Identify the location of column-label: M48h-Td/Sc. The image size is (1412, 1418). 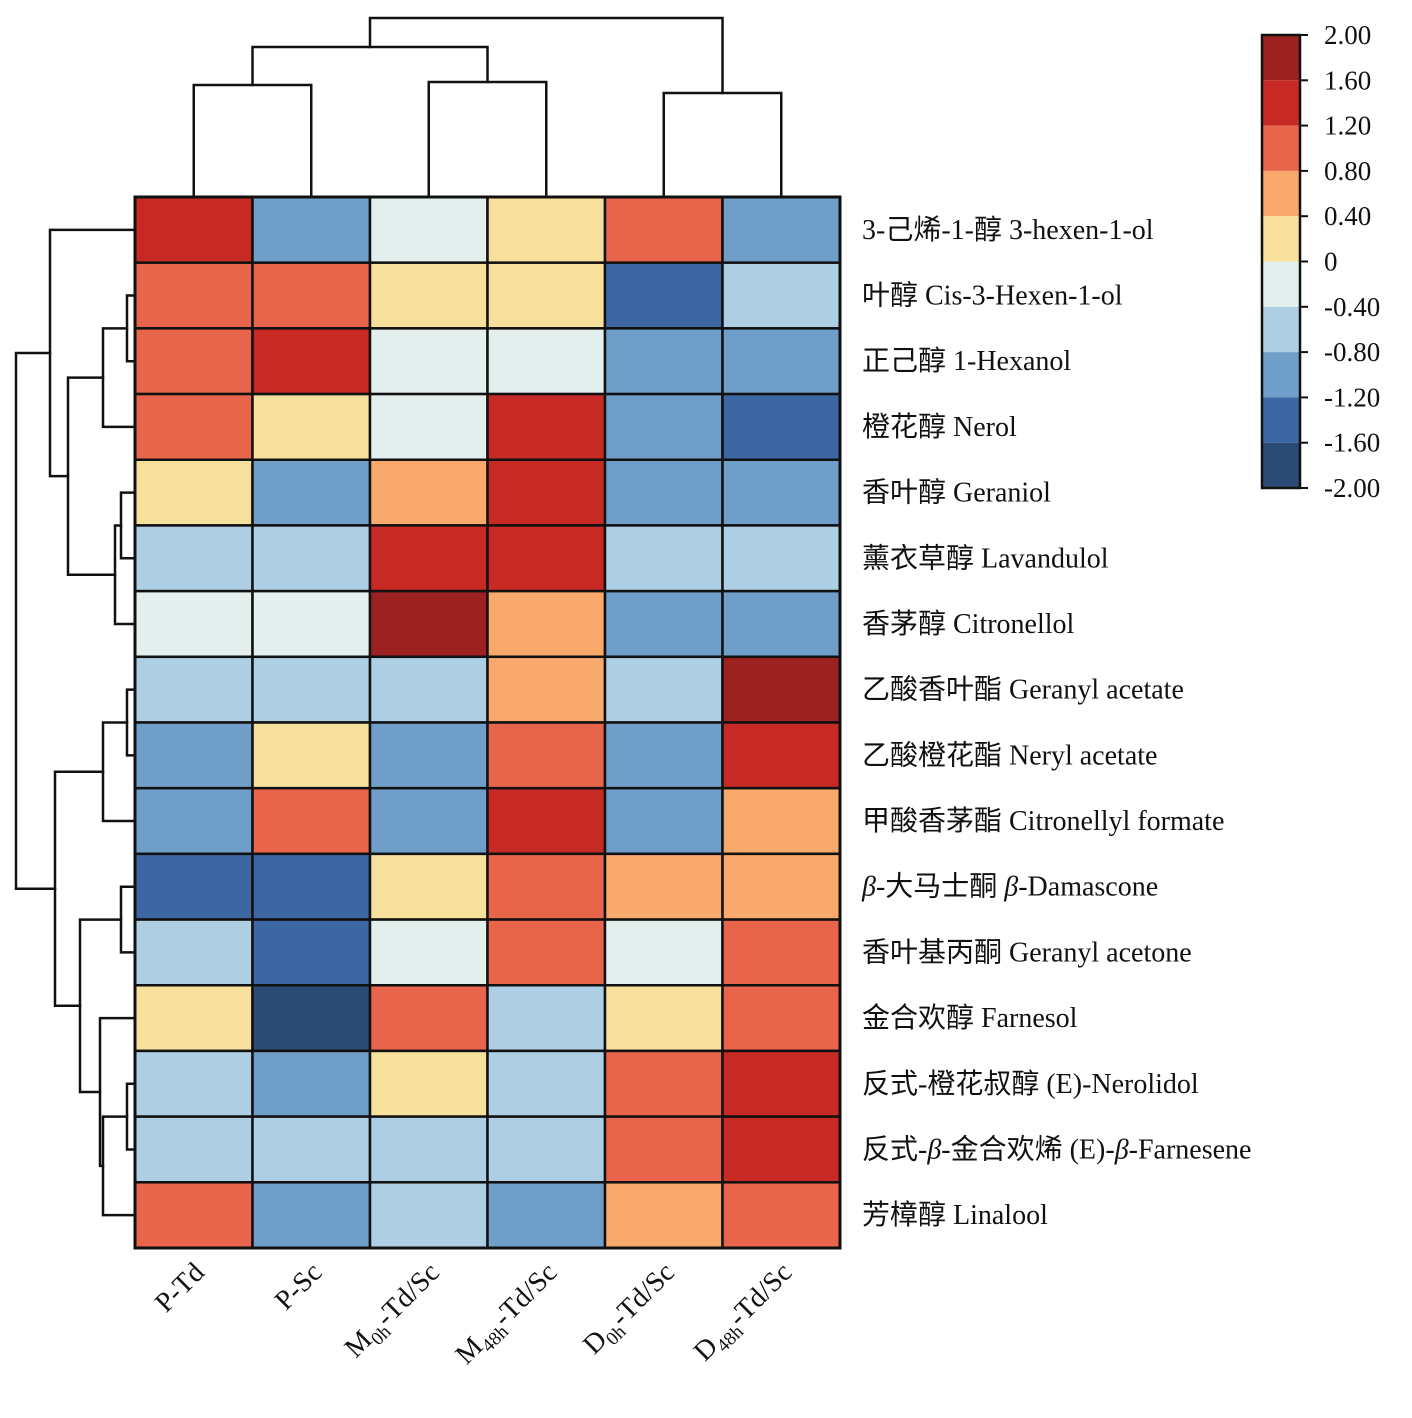
(508, 1315).